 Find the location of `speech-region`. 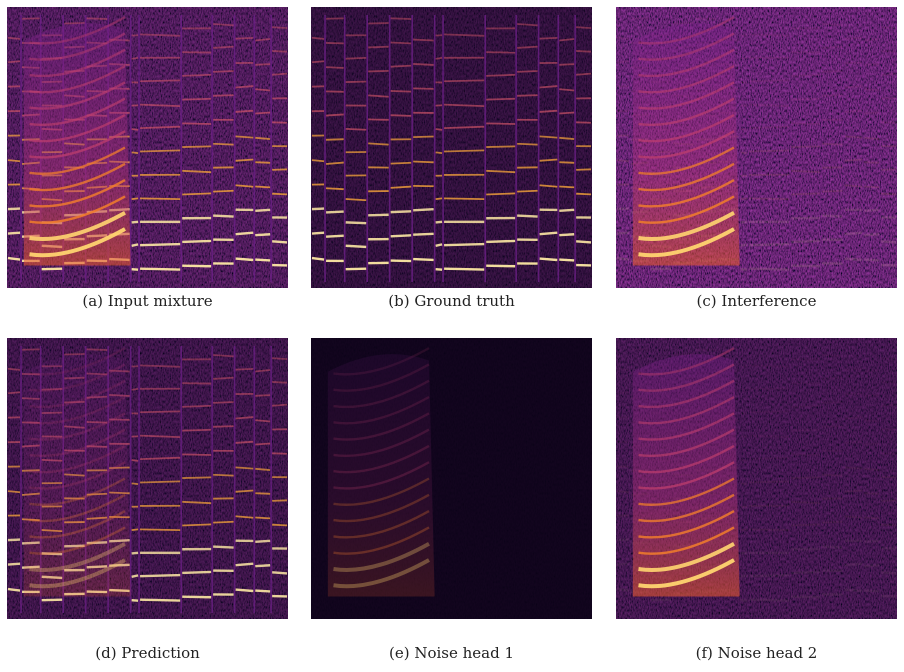

speech-region is located at coordinates (77, 475).